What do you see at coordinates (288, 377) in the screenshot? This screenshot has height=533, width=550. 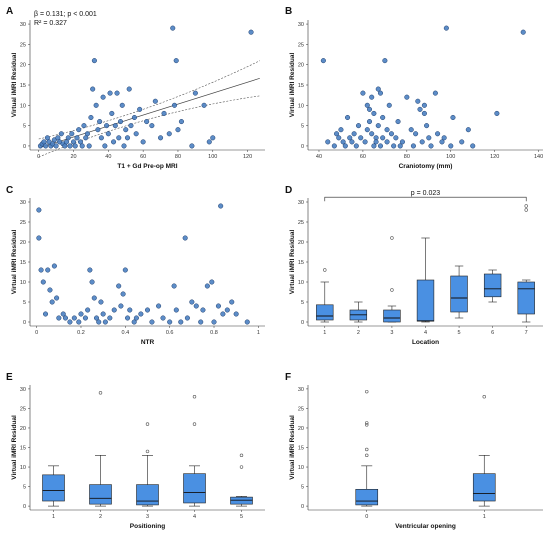 I see `panel-letter: F` at bounding box center [288, 377].